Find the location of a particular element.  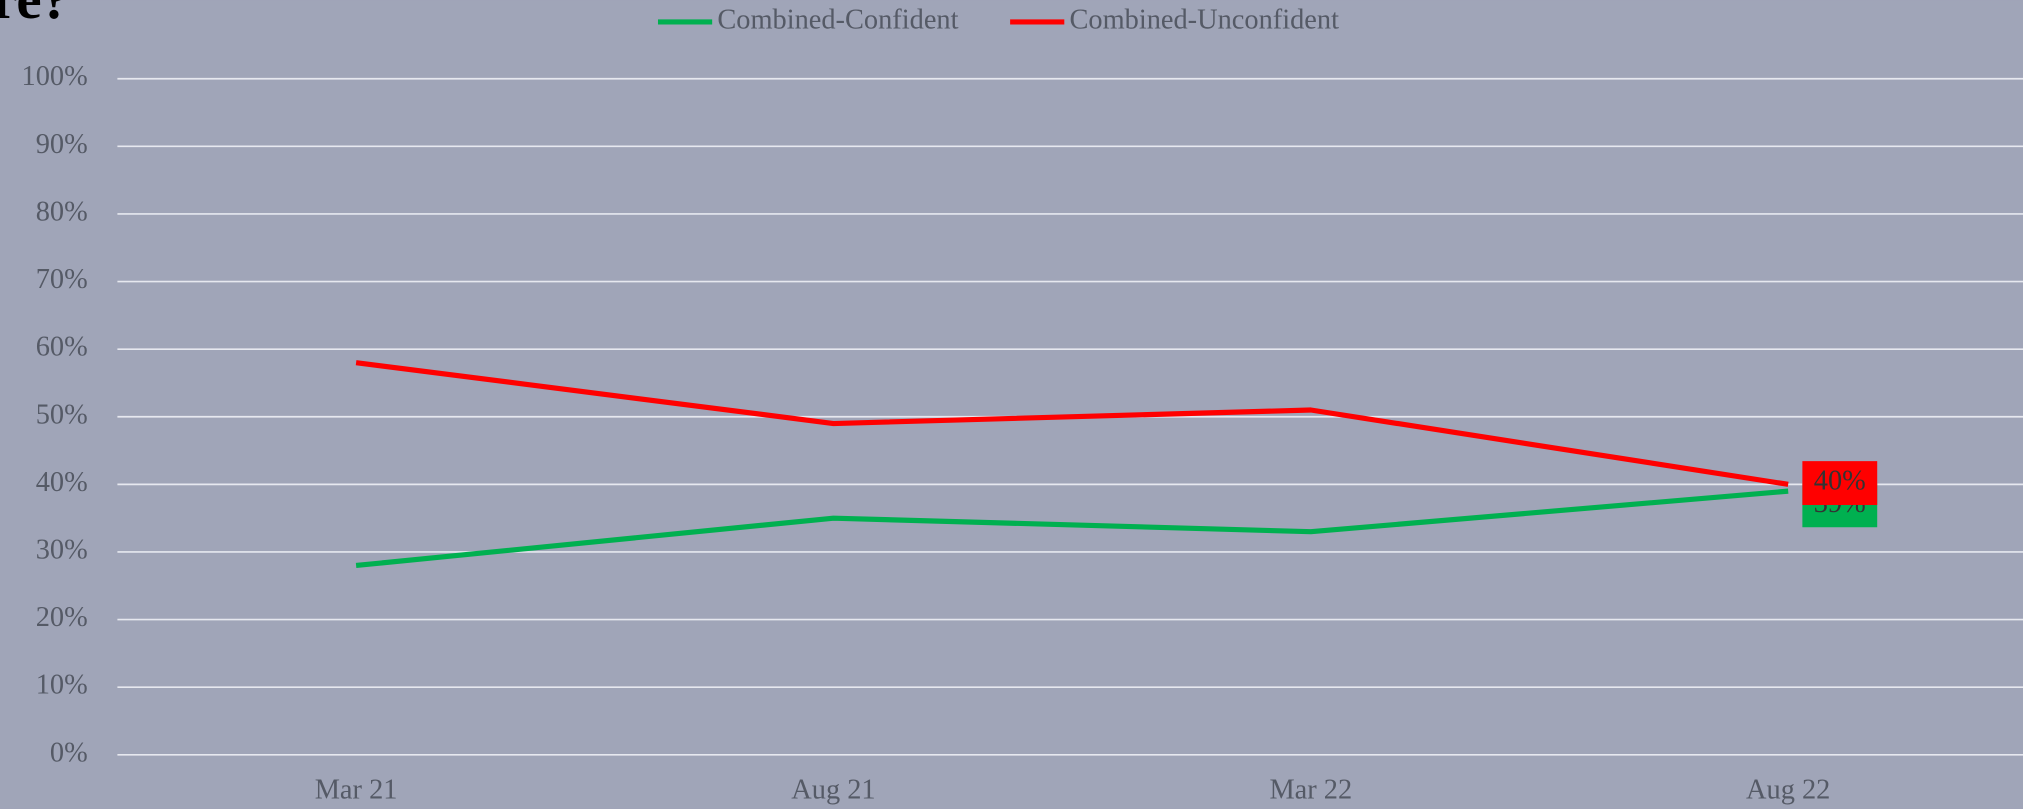

y-tick-label: 0% is located at coordinates (69, 752).